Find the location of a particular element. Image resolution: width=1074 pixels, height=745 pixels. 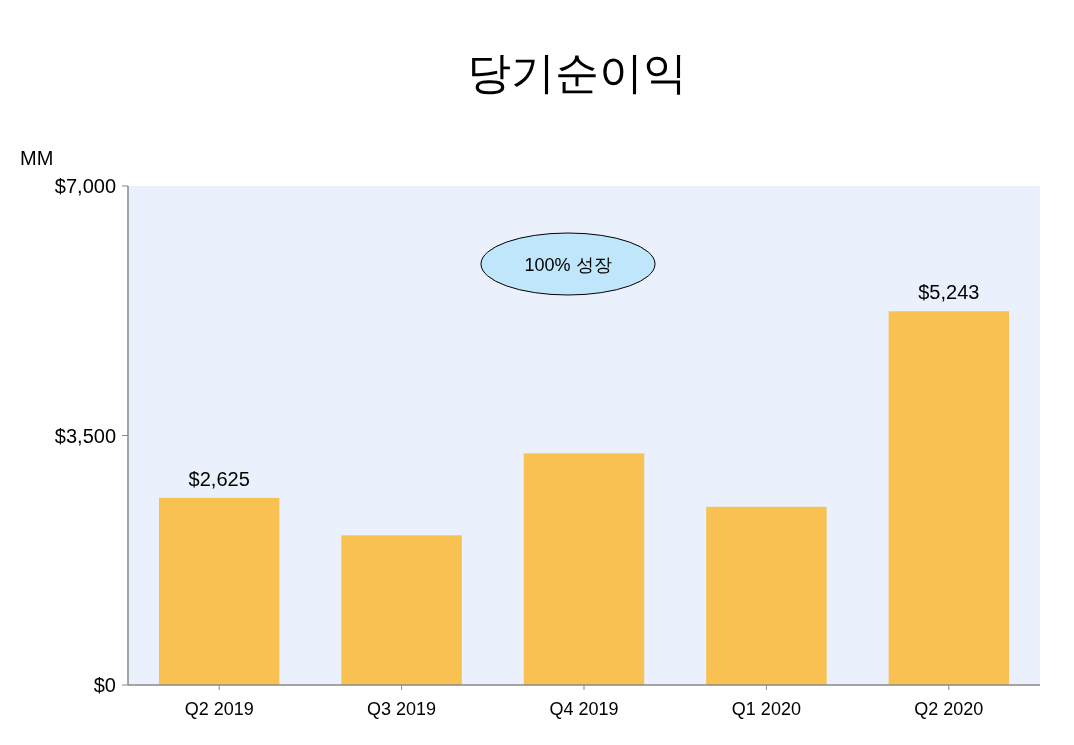

data-label: $2,625 is located at coordinates (219, 478).